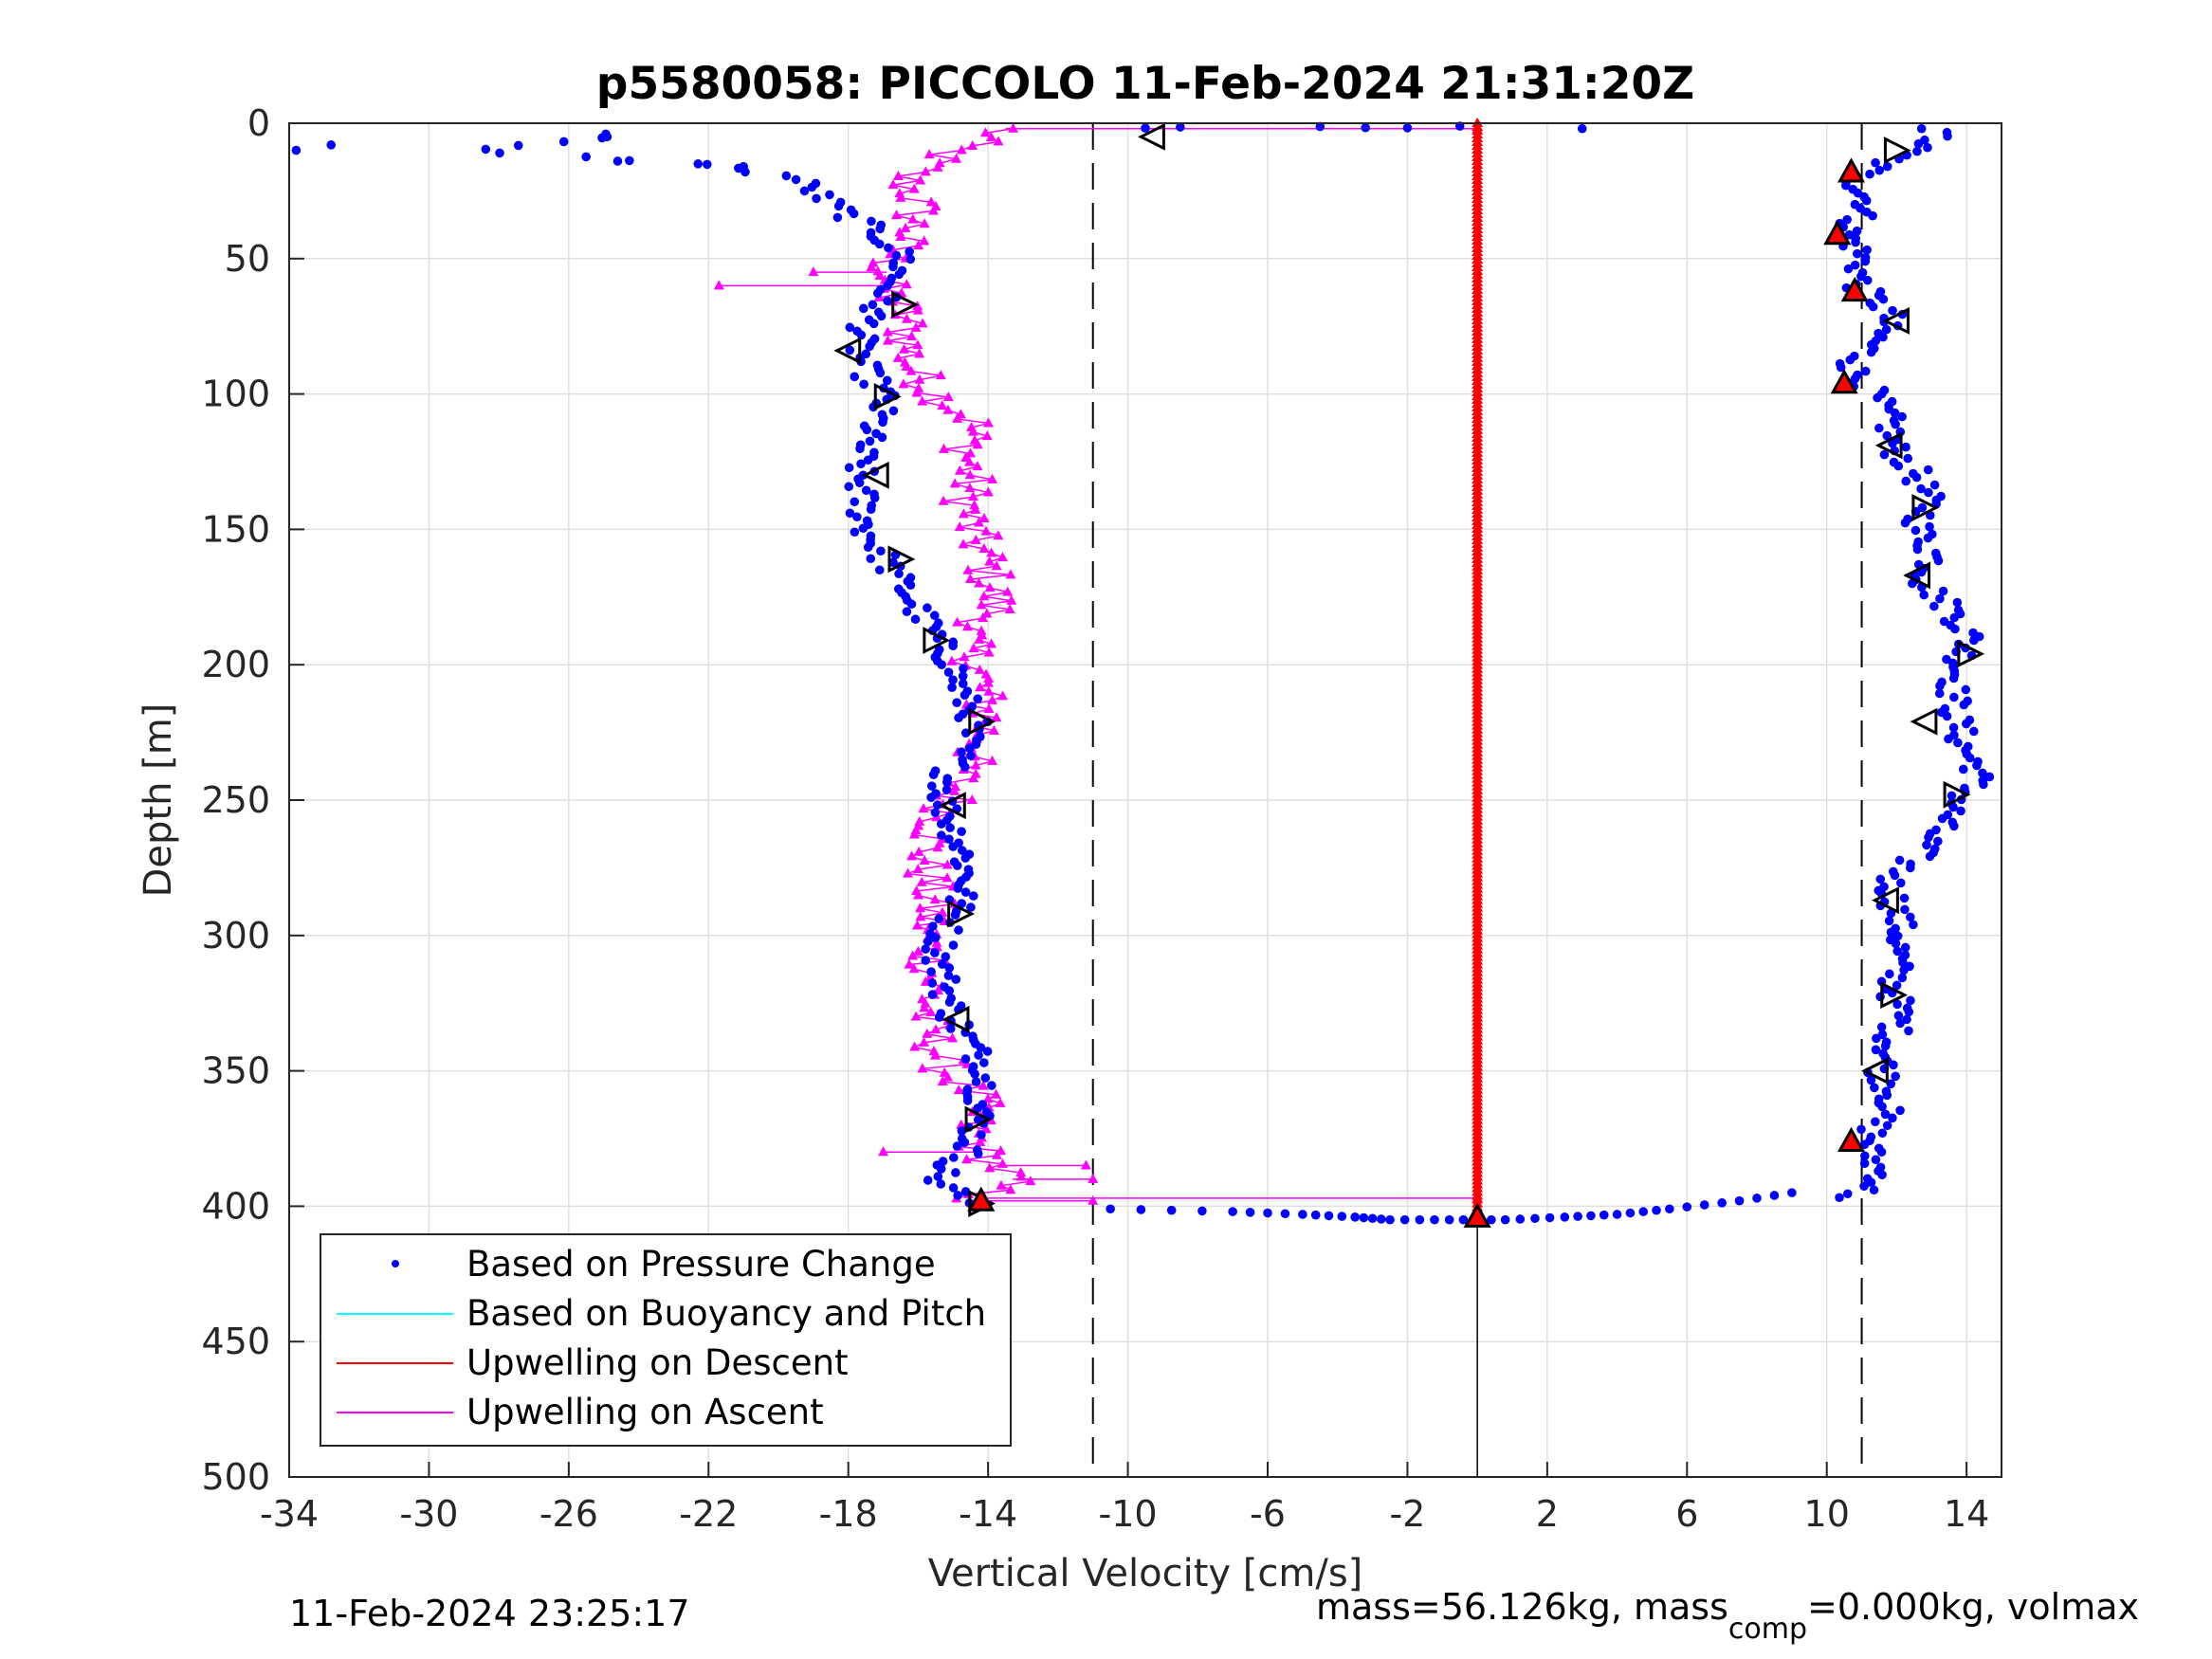 Image resolution: width=2212 pixels, height=1659 pixels. Describe the element at coordinates (1268, 1514) in the screenshot. I see `x-tick-label: -6` at that location.